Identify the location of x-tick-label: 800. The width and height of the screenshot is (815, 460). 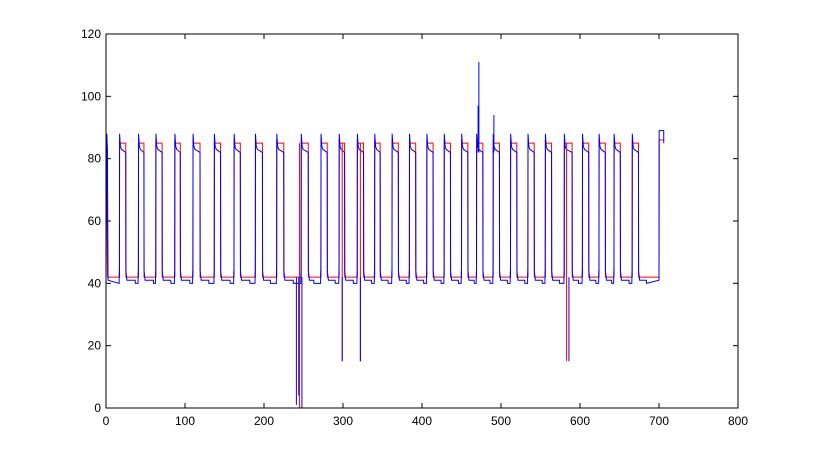
(738, 421).